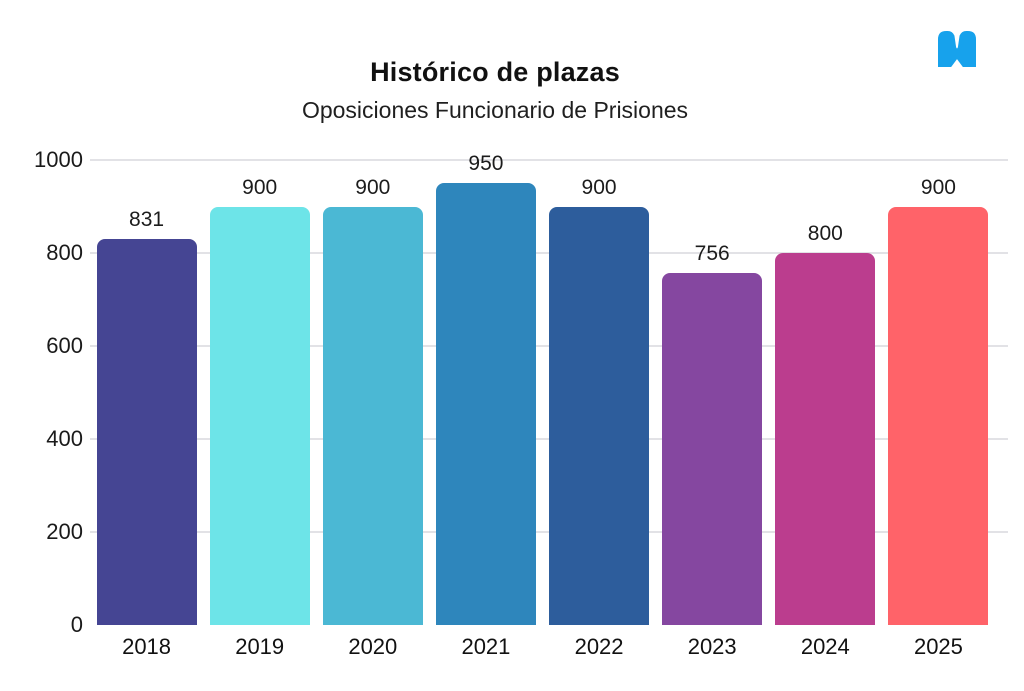  Describe the element at coordinates (599, 187) in the screenshot. I see `bar-value-label-2022: 900` at that location.